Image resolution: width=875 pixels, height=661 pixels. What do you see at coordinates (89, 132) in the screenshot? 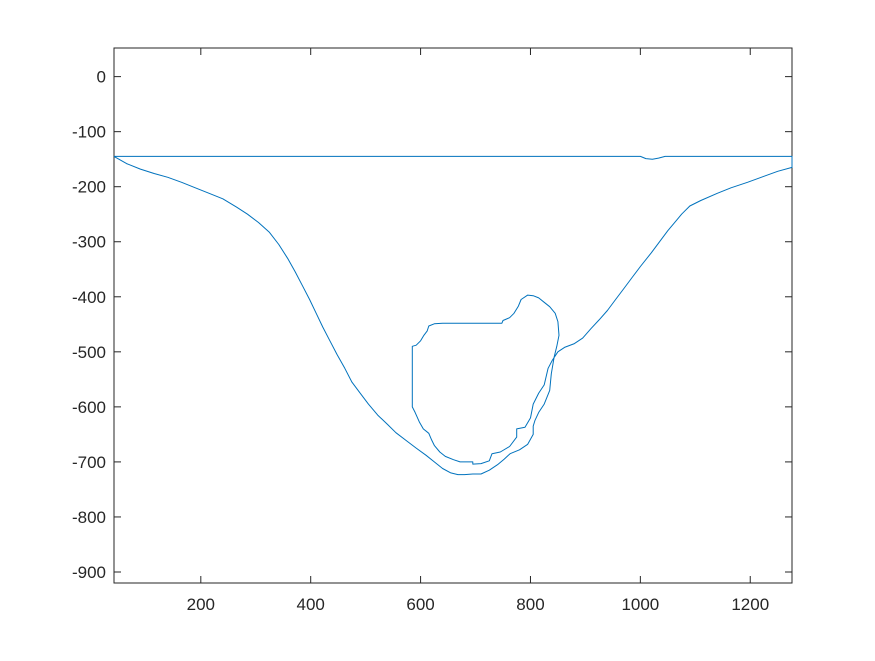
I see `y-tick-label: -100` at bounding box center [89, 132].